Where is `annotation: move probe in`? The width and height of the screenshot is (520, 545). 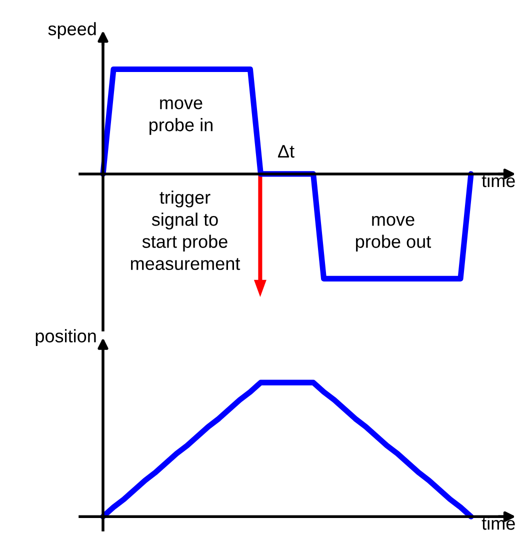 annotation: move probe in is located at coordinates (181, 117).